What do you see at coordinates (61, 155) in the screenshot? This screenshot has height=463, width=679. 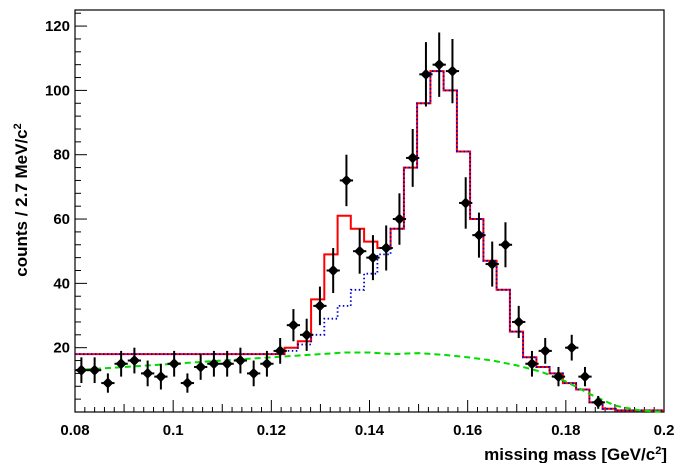 I see `y-tick-label: 80` at bounding box center [61, 155].